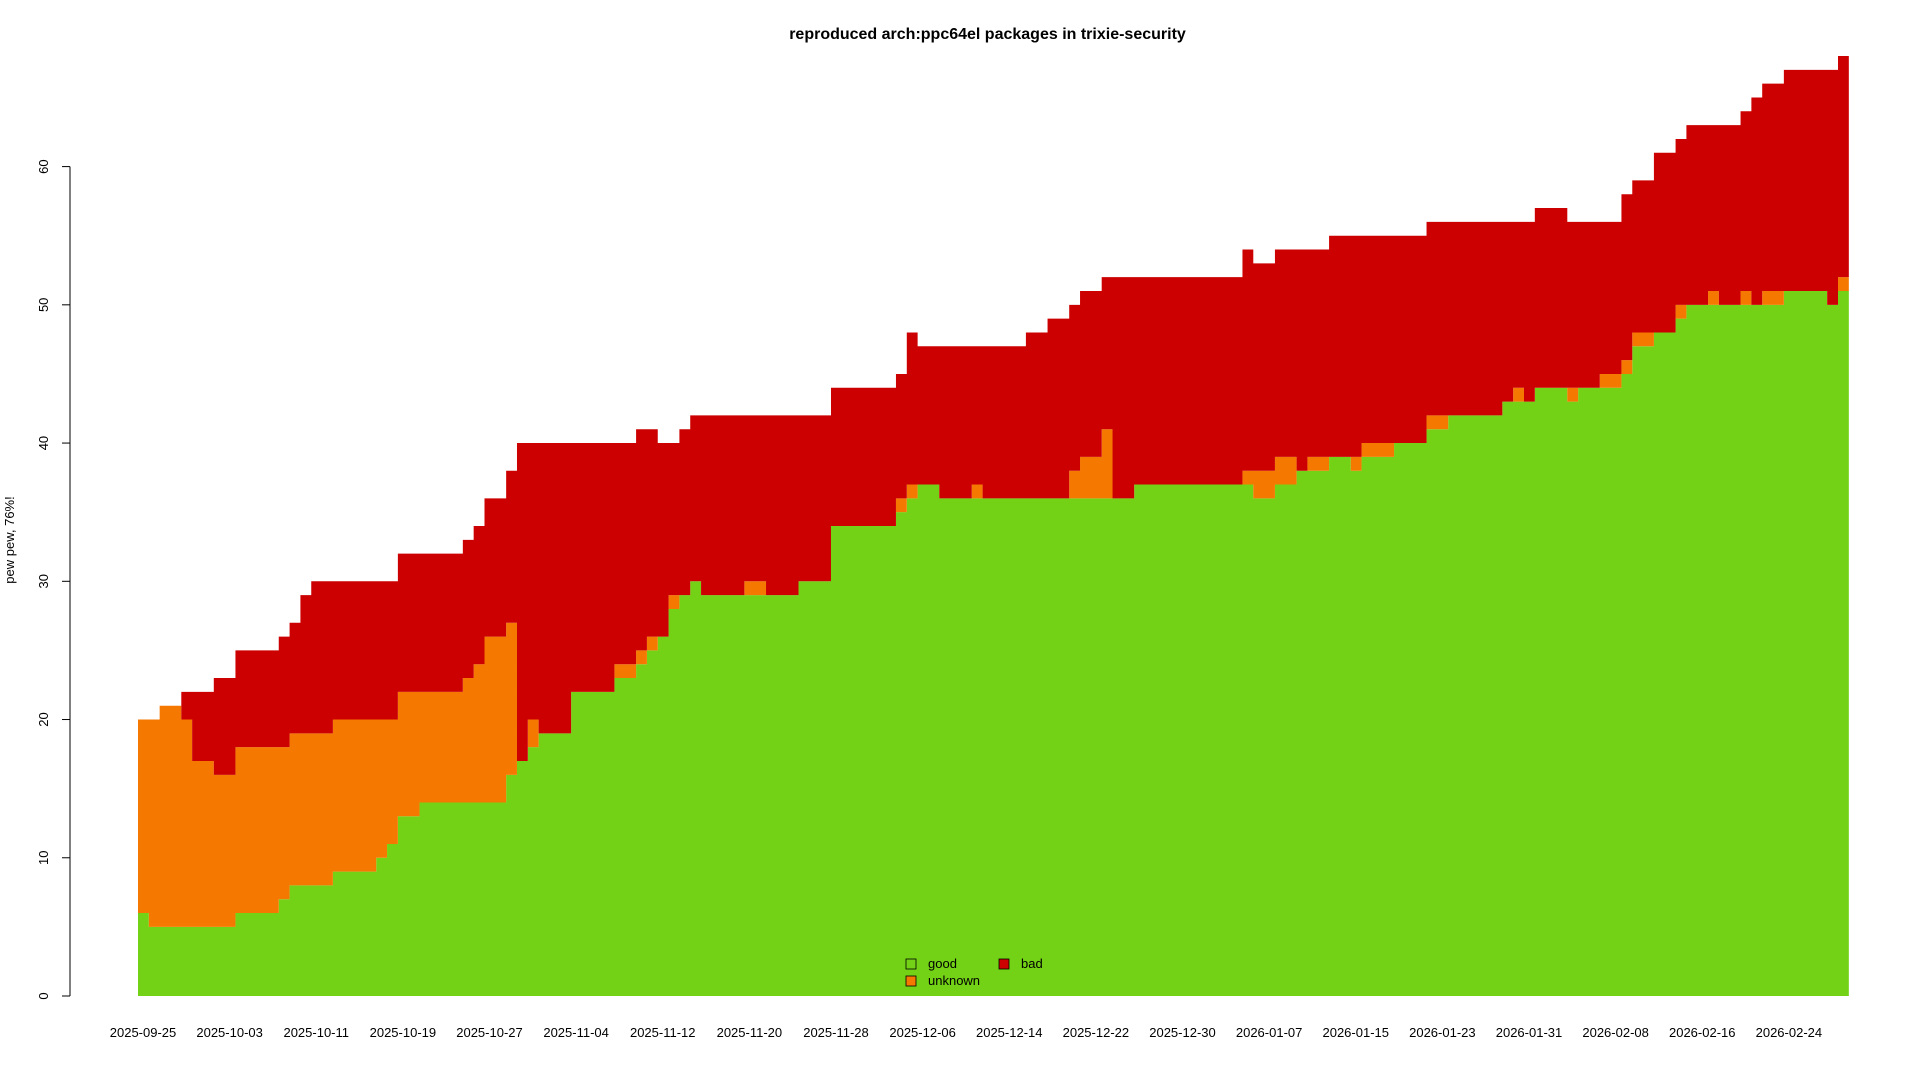 The width and height of the screenshot is (1920, 1080). I want to click on y-tick-label: 50, so click(43, 305).